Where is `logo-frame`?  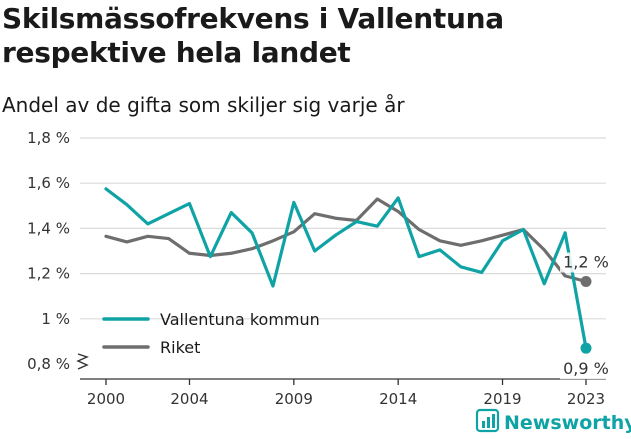
logo-frame is located at coordinates (487, 420).